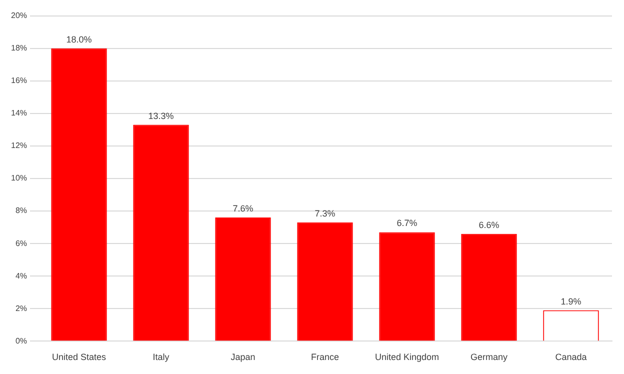 This screenshot has height=374, width=624. I want to click on y-tick-label: 0%, so click(21, 341).